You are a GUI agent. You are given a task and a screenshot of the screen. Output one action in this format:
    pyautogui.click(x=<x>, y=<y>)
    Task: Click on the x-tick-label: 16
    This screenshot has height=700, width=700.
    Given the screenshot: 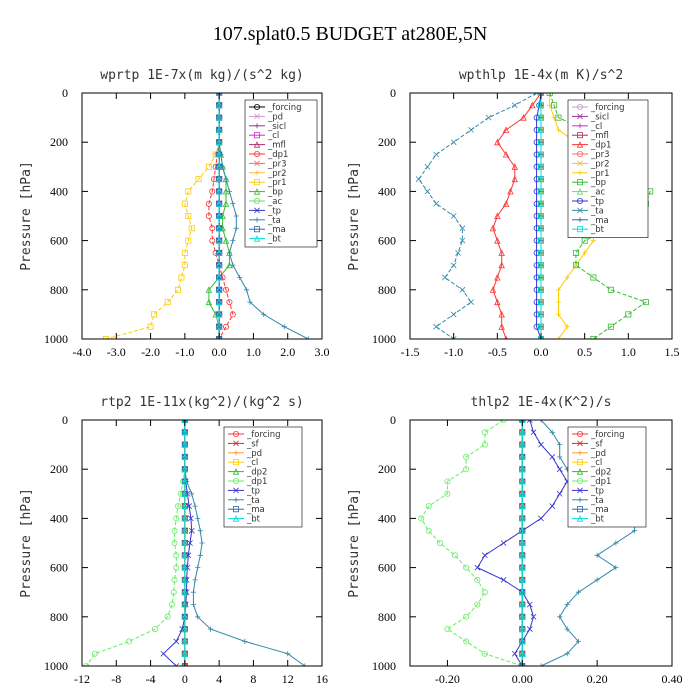 What is the action you would take?
    pyautogui.click(x=322, y=679)
    